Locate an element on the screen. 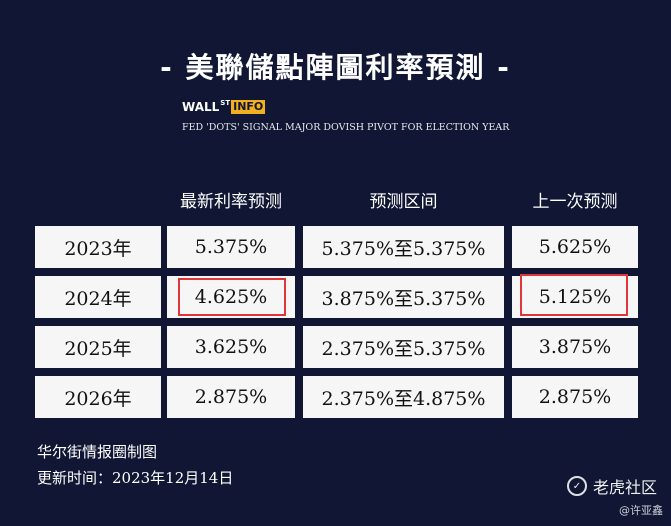 This screenshot has width=671, height=526. cell-range: 3.875%至5.375% is located at coordinates (403, 297).